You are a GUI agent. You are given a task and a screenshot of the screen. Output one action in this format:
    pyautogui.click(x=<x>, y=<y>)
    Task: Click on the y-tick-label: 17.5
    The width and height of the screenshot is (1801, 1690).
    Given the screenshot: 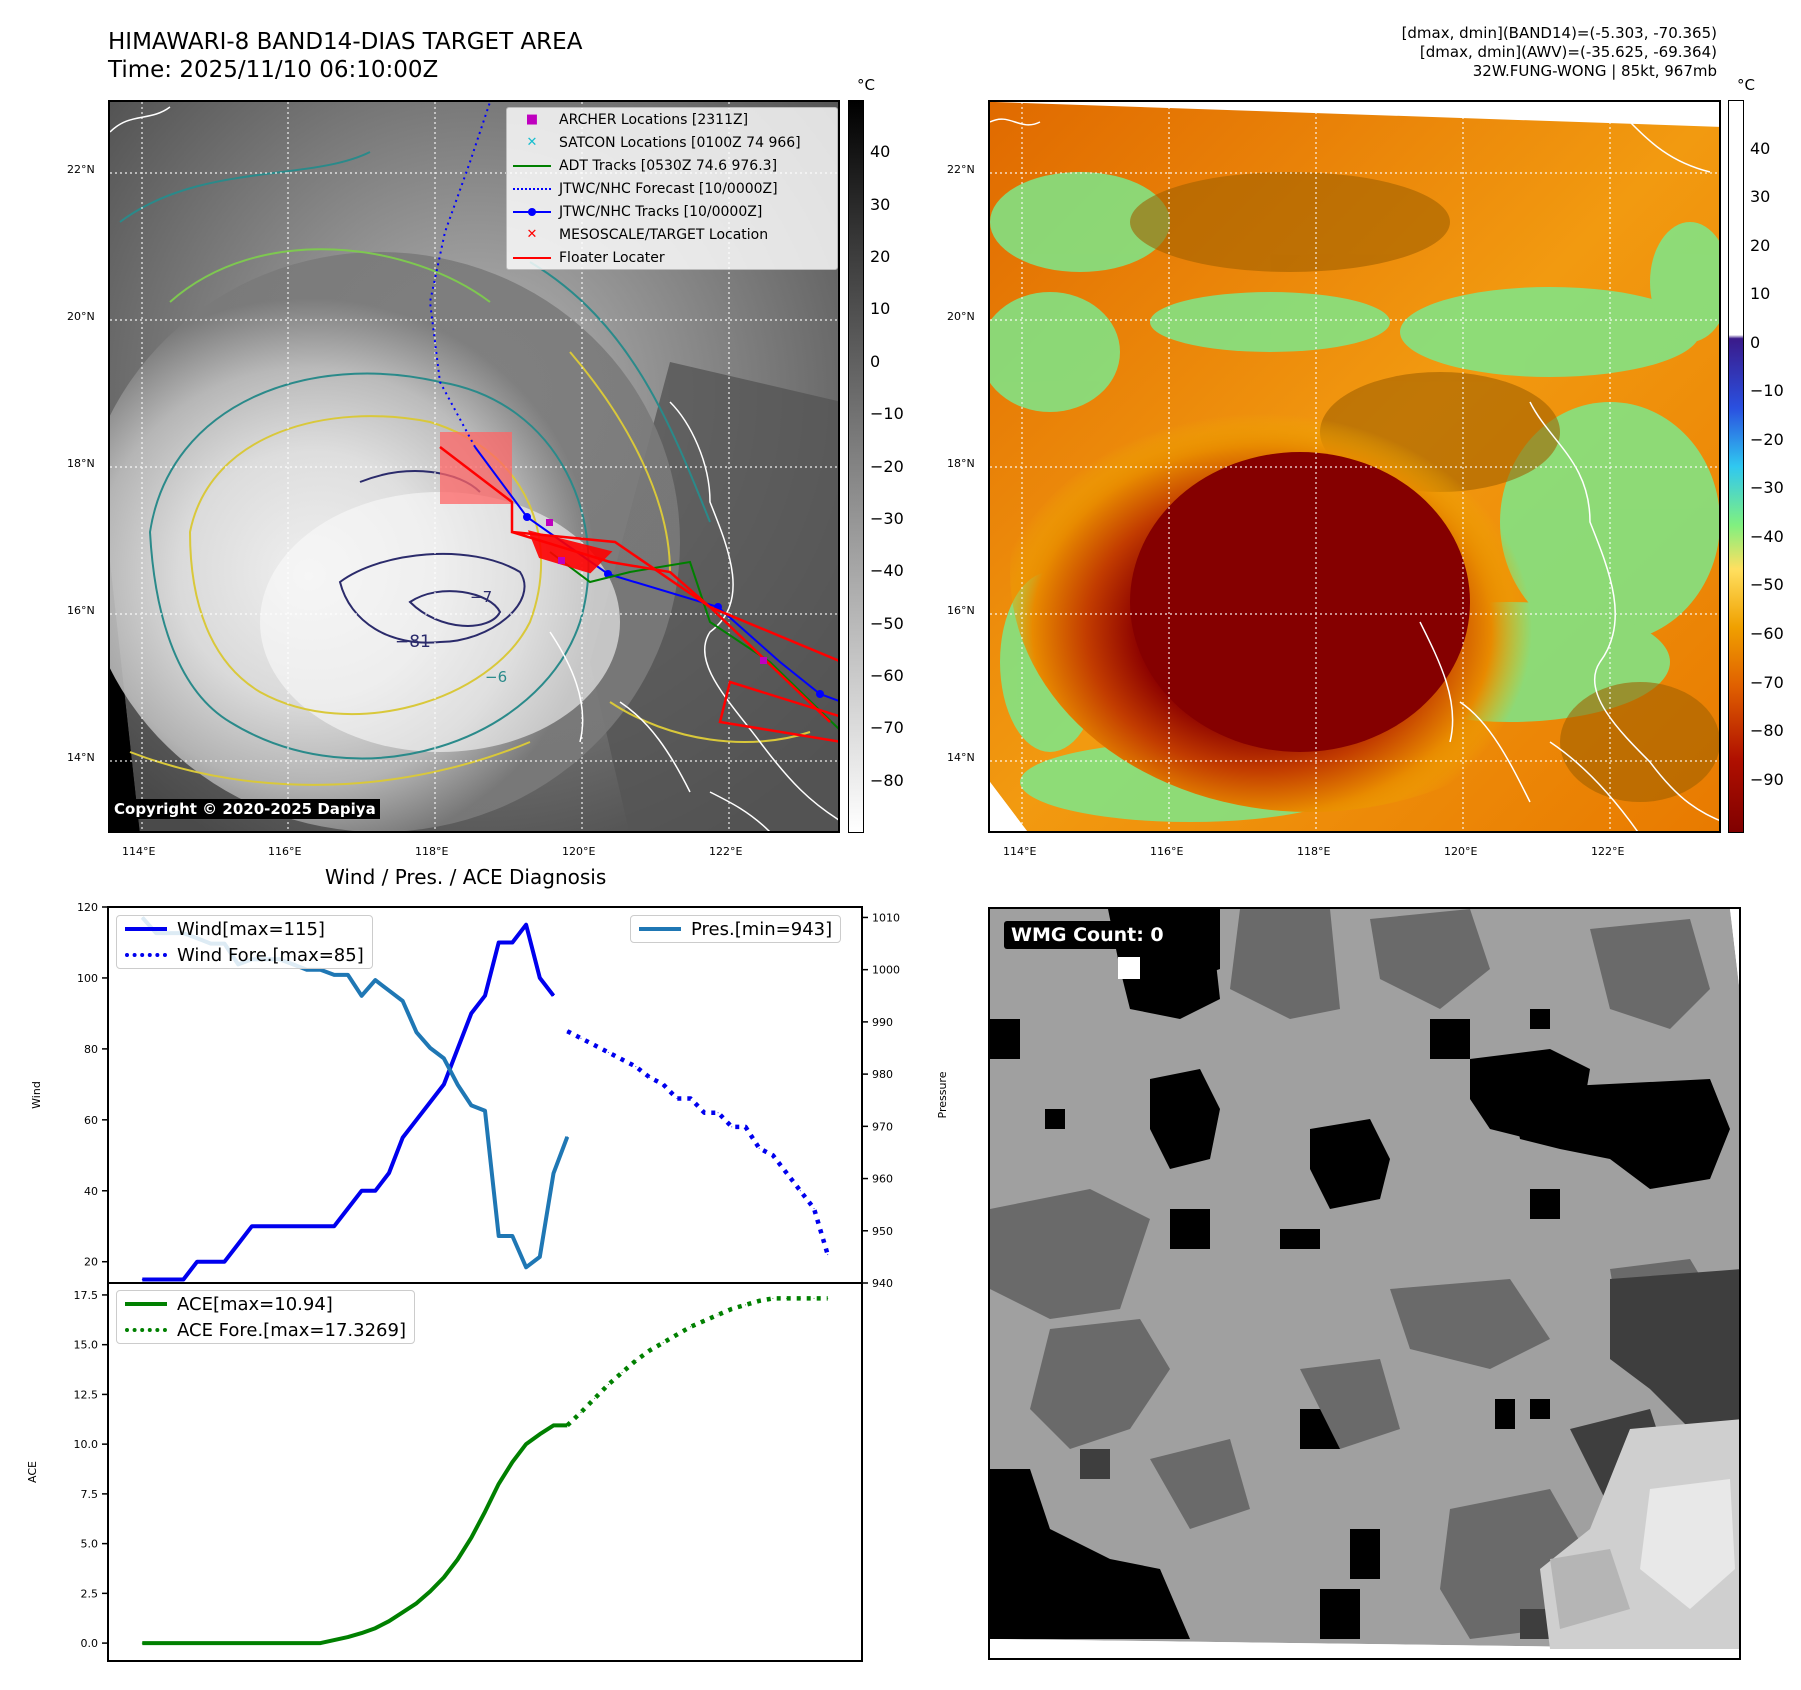 What is the action you would take?
    pyautogui.click(x=86, y=1295)
    